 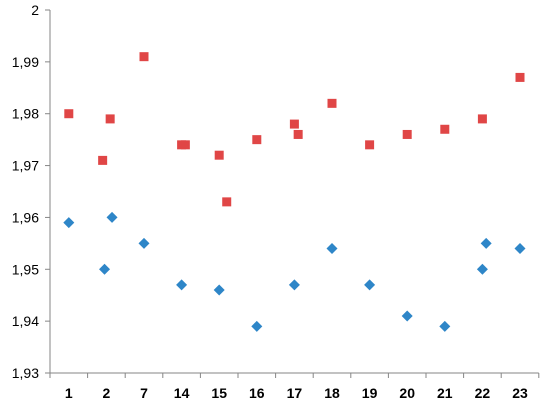 What do you see at coordinates (295, 393) in the screenshot?
I see `x-tick-label: 17` at bounding box center [295, 393].